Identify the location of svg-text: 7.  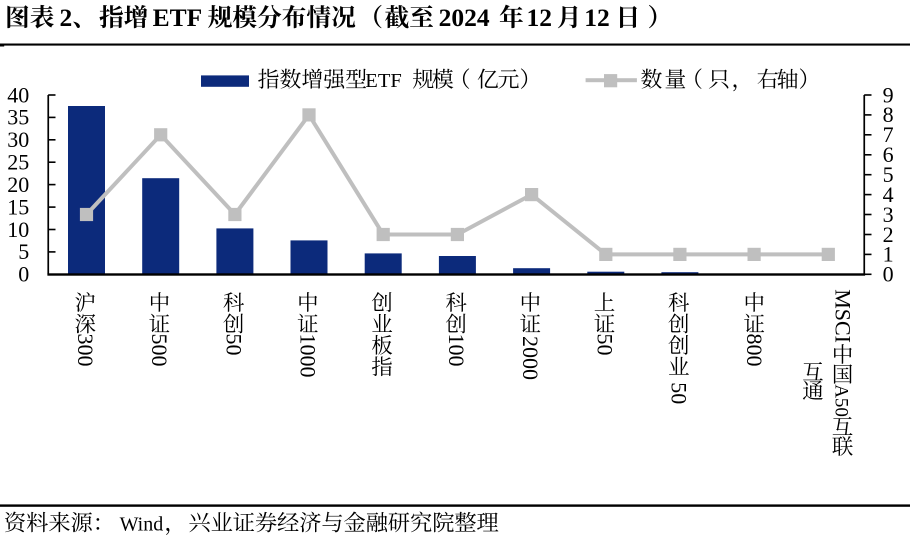
(888, 134).